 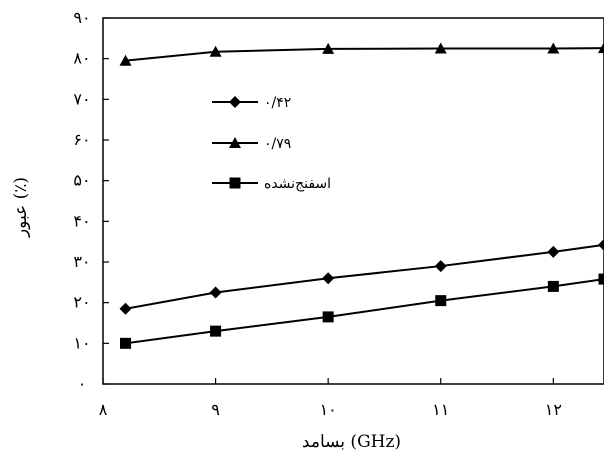 I want to click on x-tick-label: ۱۰, so click(x=328, y=409).